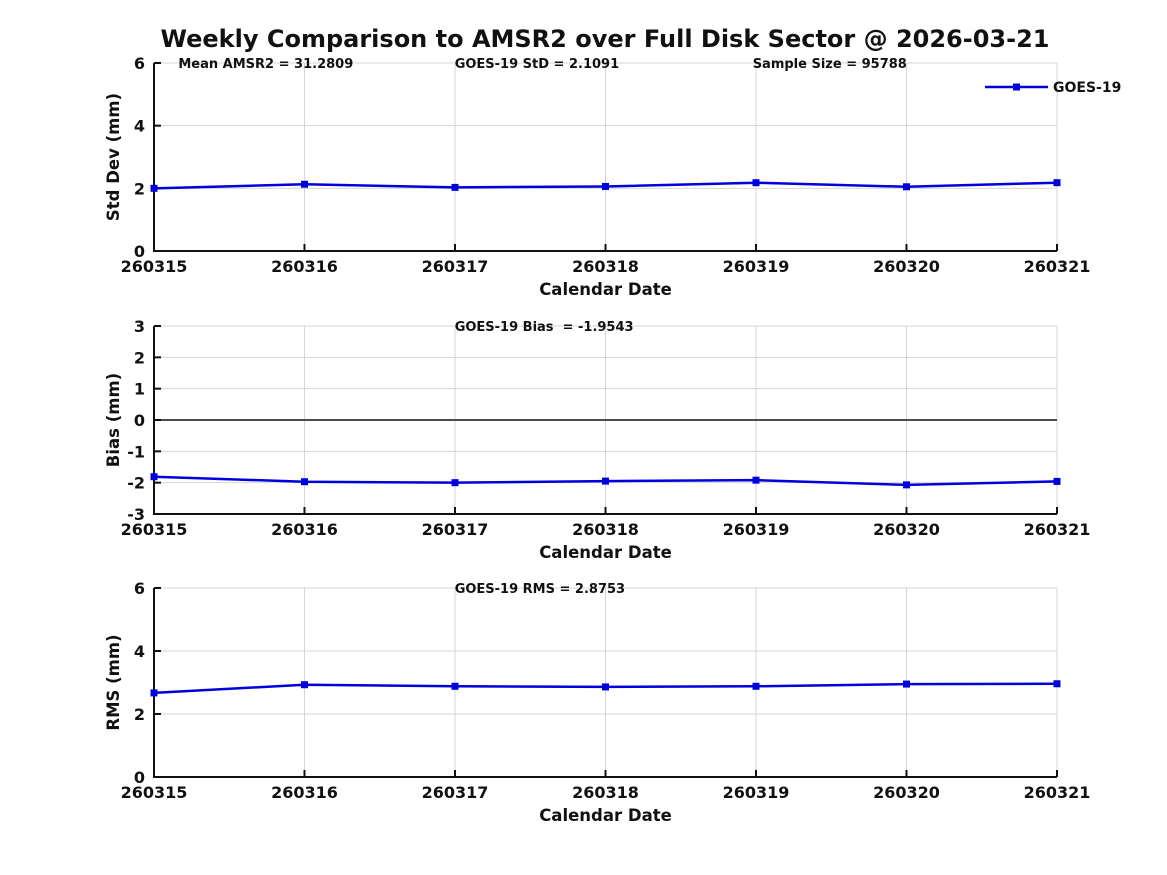 The height and width of the screenshot is (875, 1167). Describe the element at coordinates (136, 514) in the screenshot. I see `y-tick-label: -3` at that location.